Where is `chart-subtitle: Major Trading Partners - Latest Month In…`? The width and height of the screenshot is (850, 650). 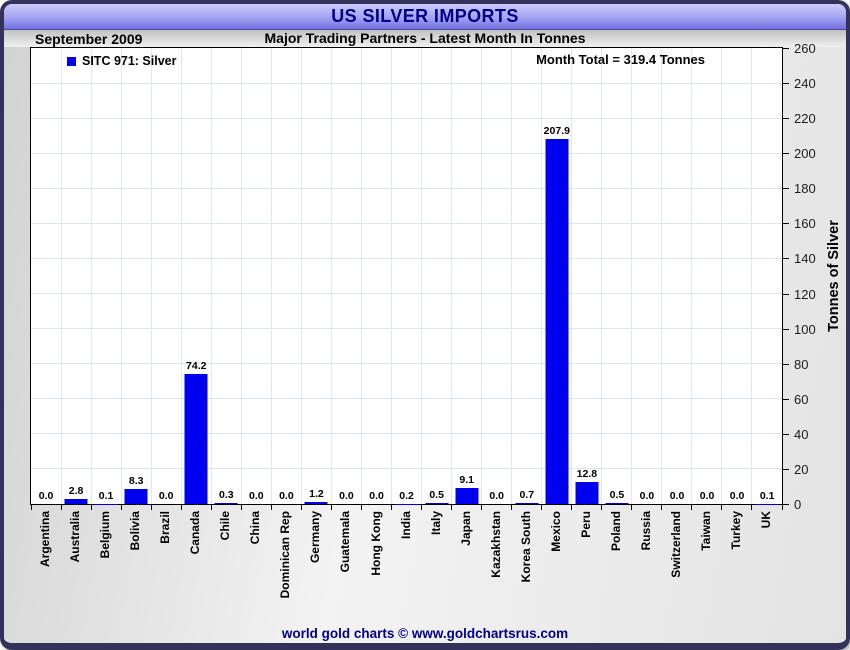
chart-subtitle: Major Trading Partners - Latest Month In… is located at coordinates (425, 38).